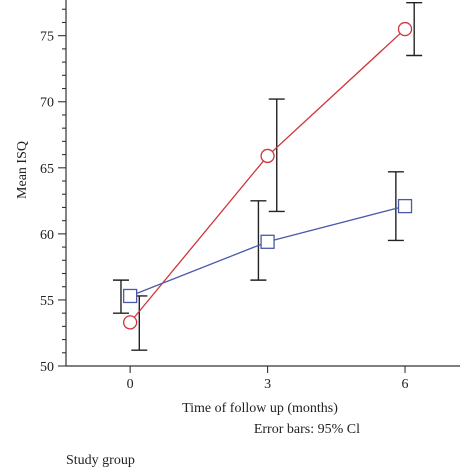  I want to click on y-tick-label: 70, so click(47, 103).